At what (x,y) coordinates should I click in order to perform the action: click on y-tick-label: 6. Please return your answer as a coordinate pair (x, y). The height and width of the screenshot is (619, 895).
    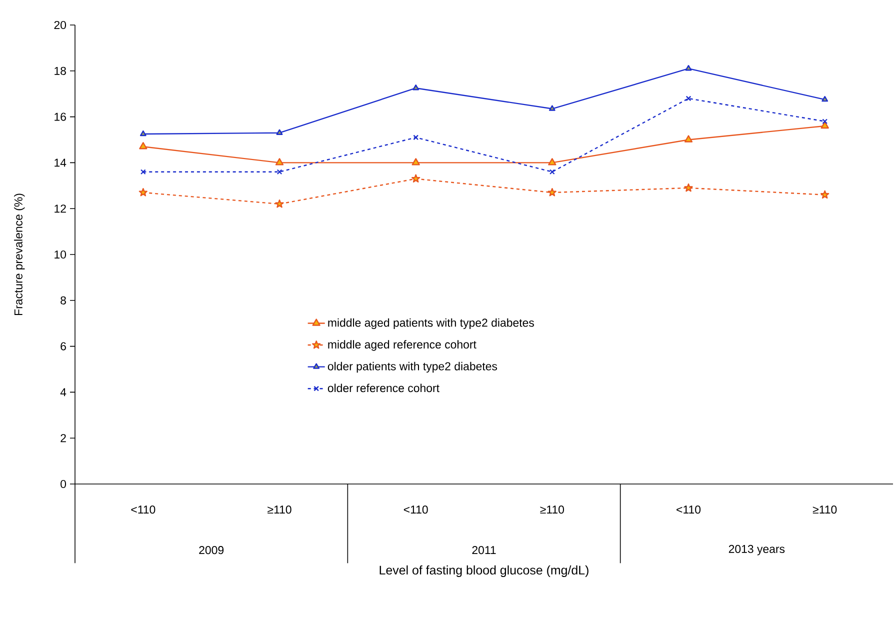
    Looking at the image, I should click on (63, 346).